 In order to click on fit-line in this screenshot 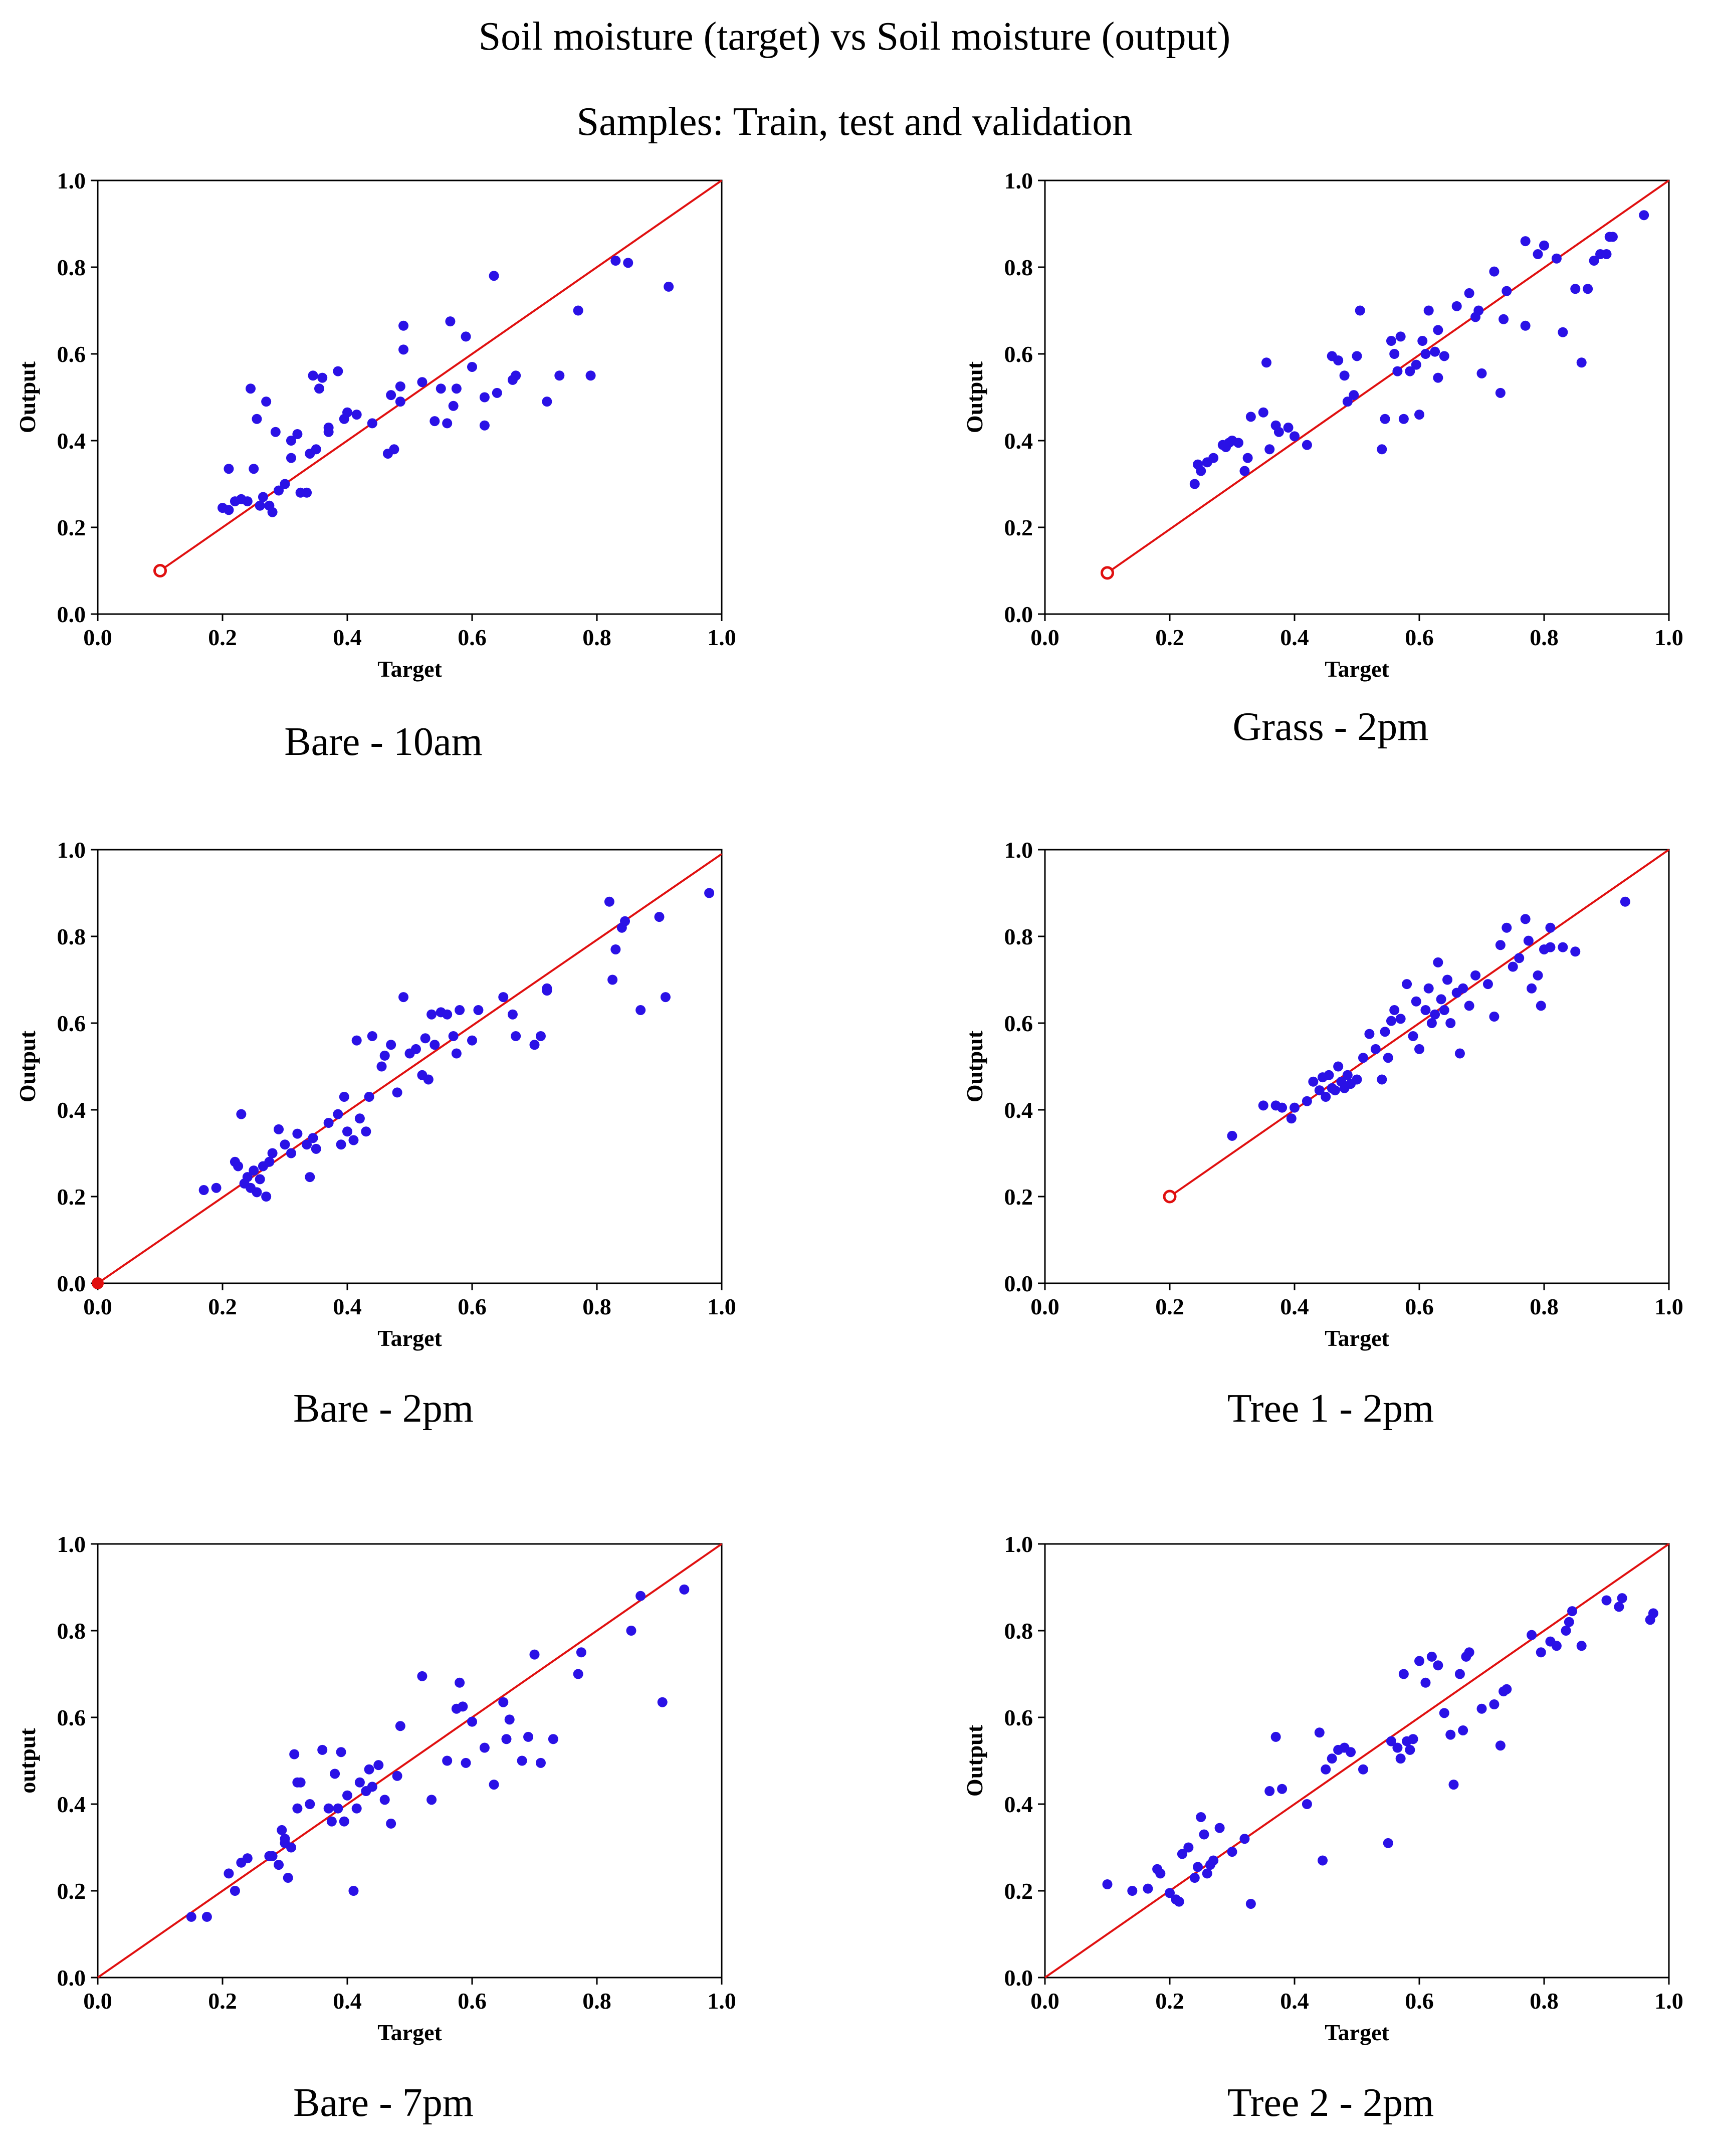, I will do `click(410, 1761)`.